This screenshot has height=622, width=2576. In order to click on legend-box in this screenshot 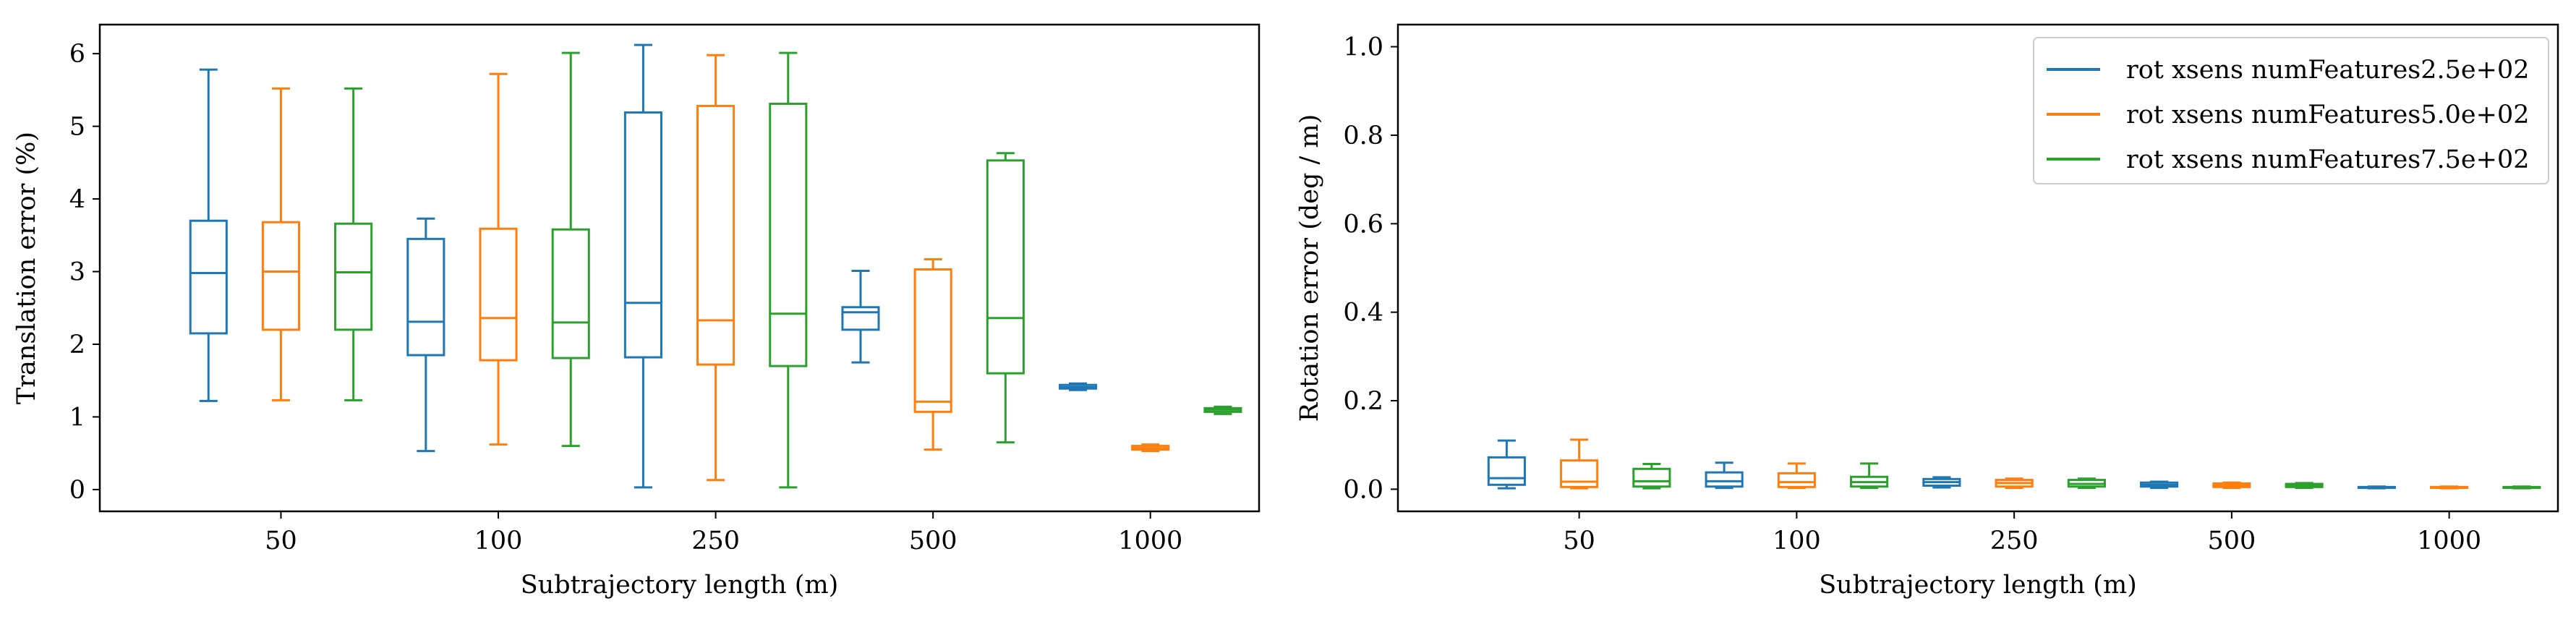, I will do `click(2291, 110)`.